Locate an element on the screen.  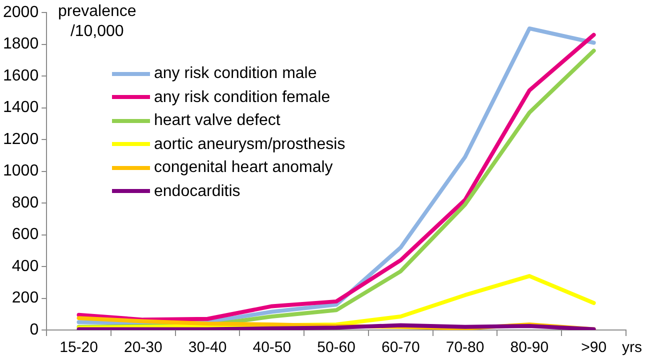
x-tick-label: 60-70 is located at coordinates (400, 347).